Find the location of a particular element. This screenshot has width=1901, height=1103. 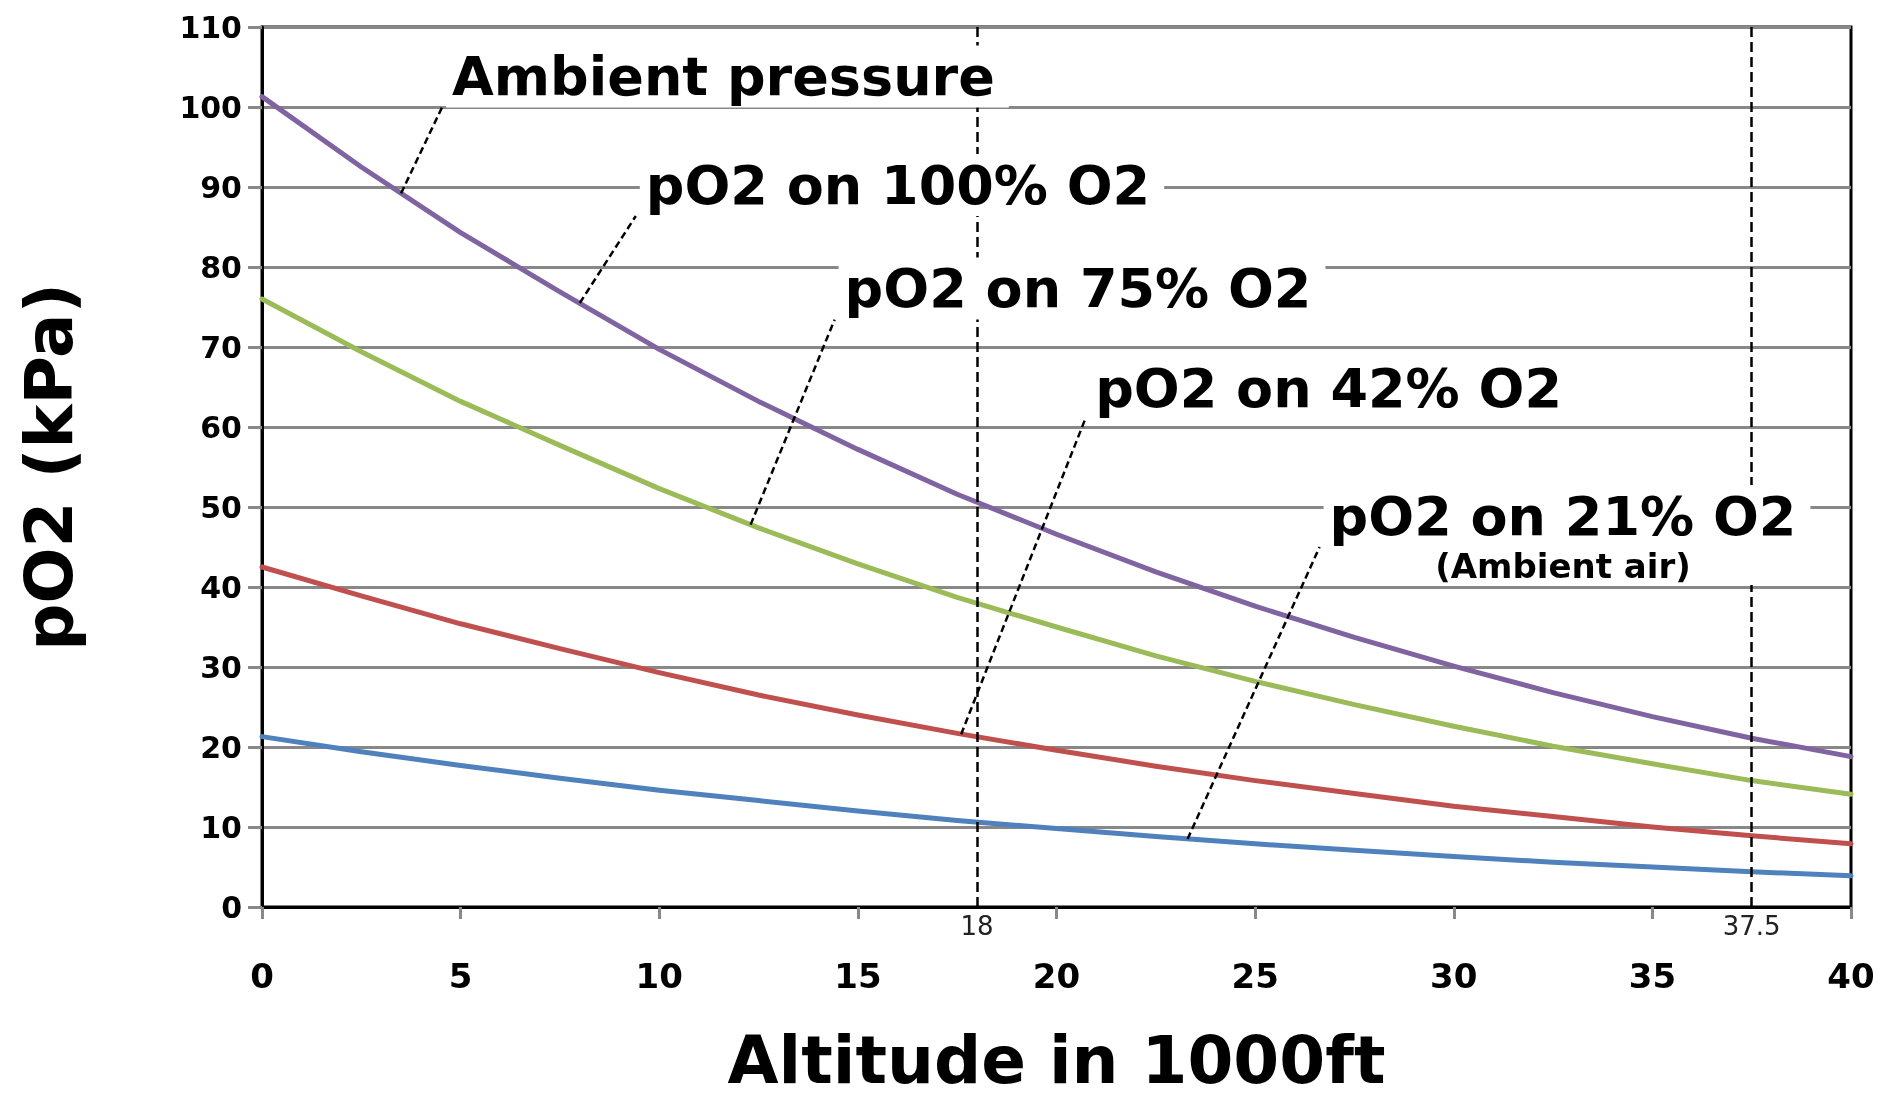

y-tick-label: 60 is located at coordinates (221, 427).